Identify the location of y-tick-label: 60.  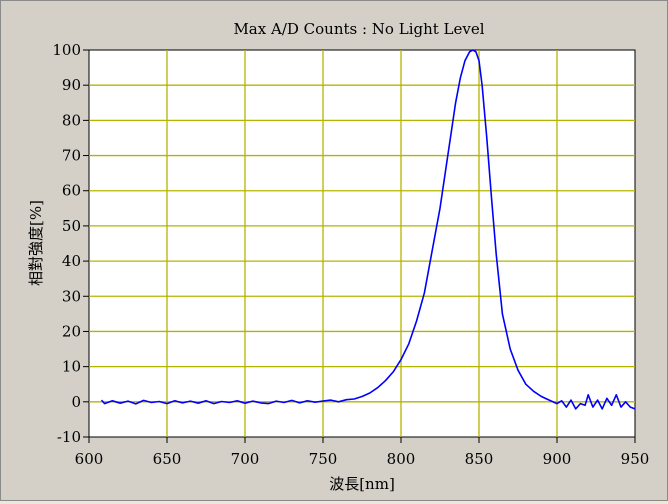
(71, 191).